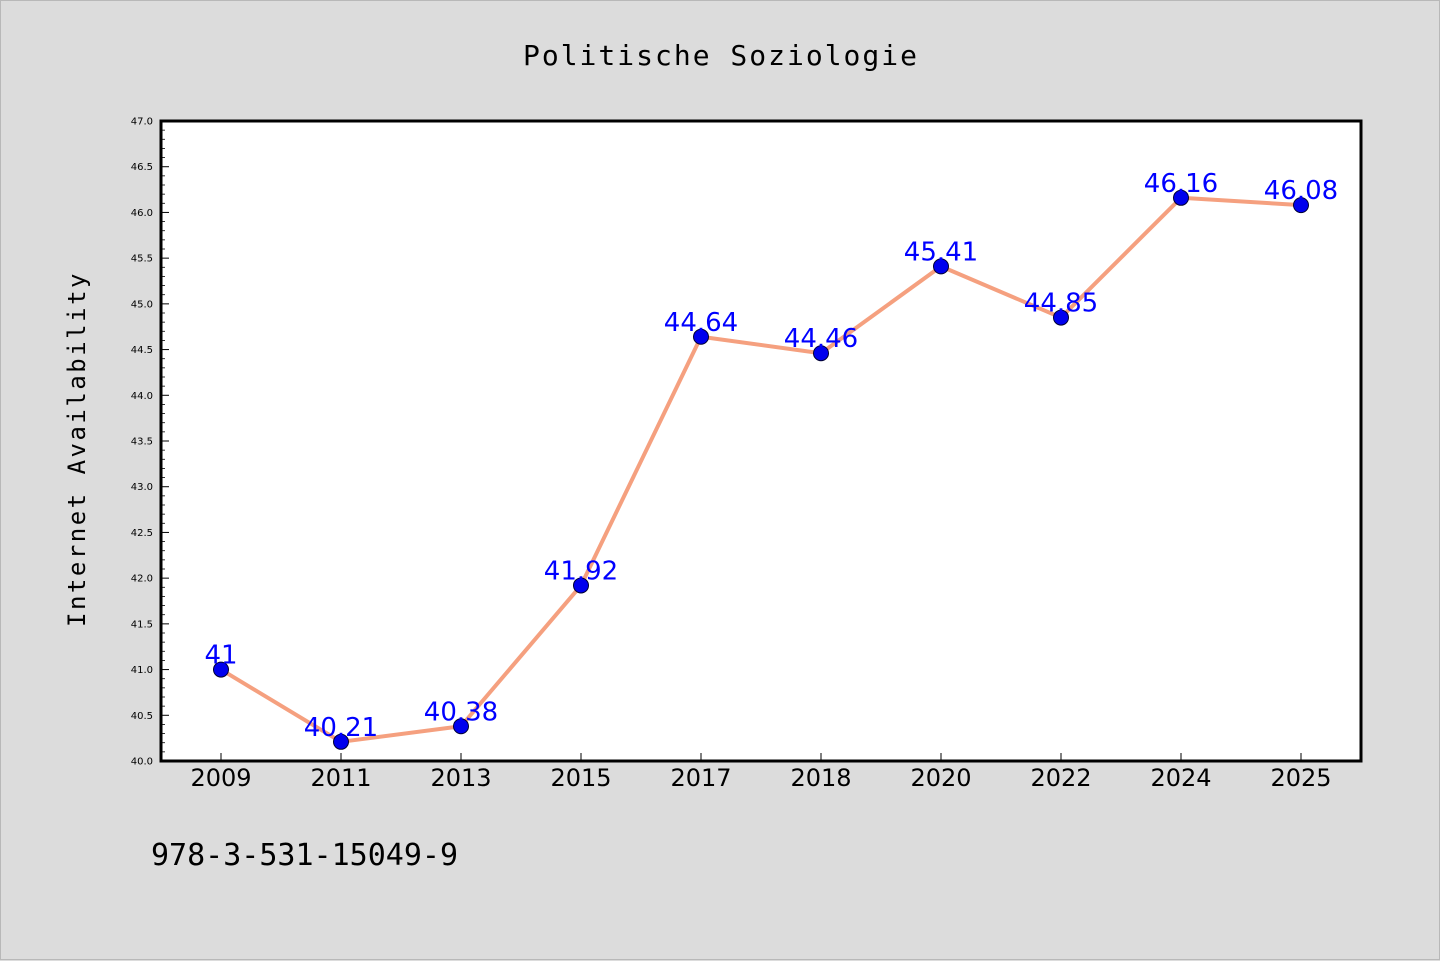  What do you see at coordinates (1300, 778) in the screenshot?
I see `x-tick-label: 2025` at bounding box center [1300, 778].